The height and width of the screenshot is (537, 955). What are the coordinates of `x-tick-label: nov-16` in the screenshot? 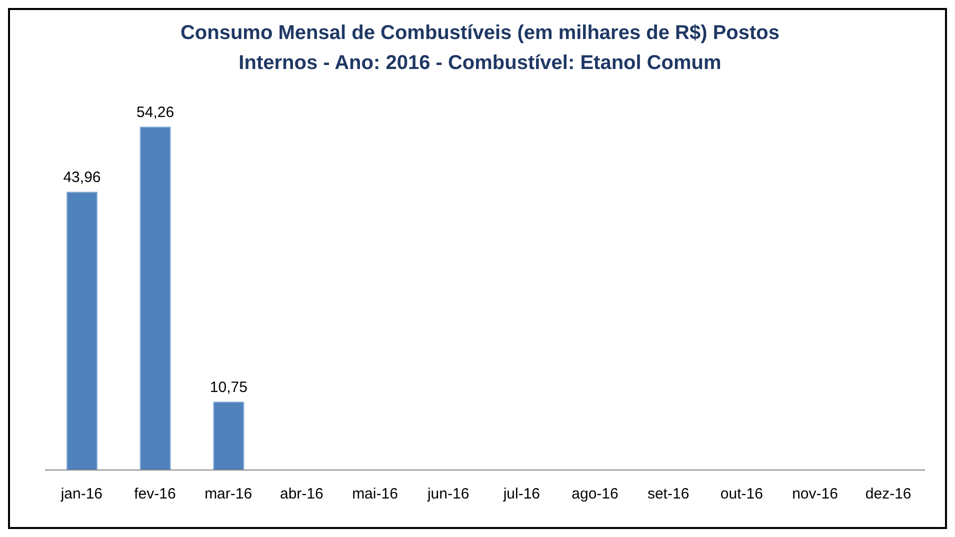 It's located at (815, 494).